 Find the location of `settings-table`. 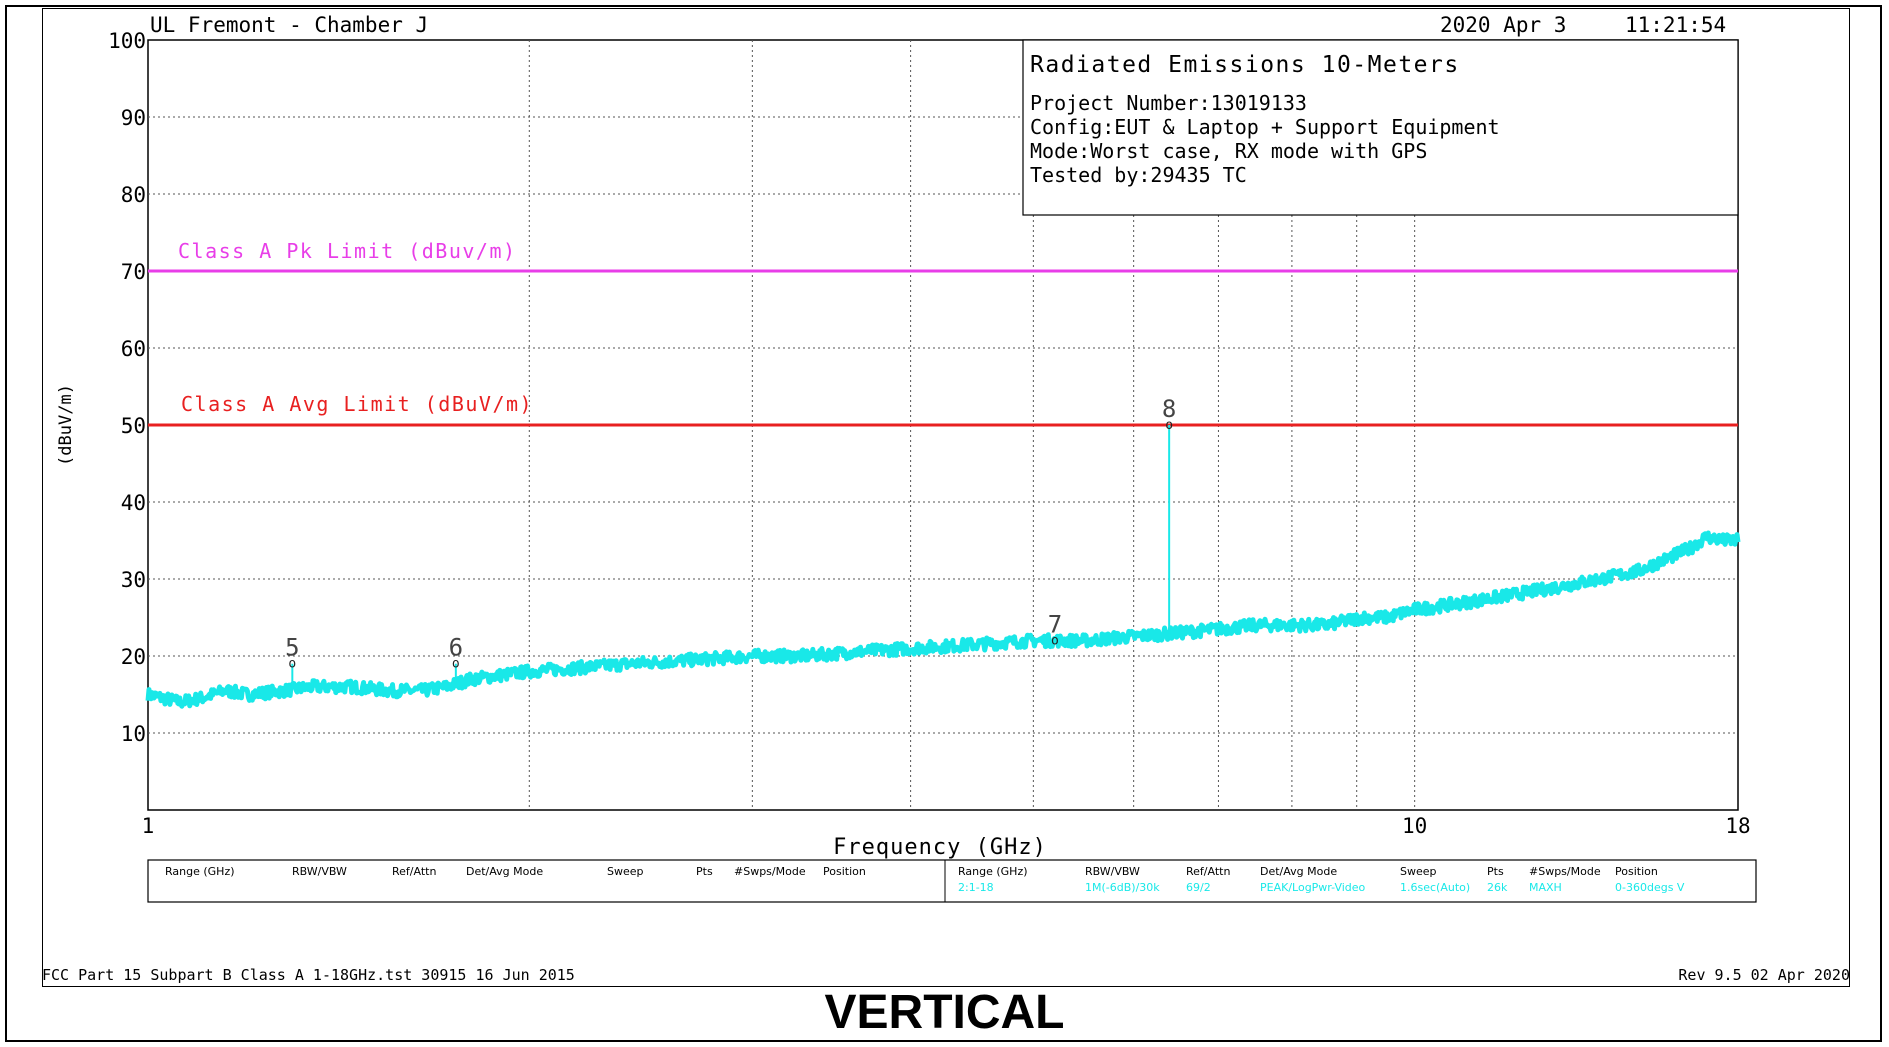

settings-table is located at coordinates (952, 881).